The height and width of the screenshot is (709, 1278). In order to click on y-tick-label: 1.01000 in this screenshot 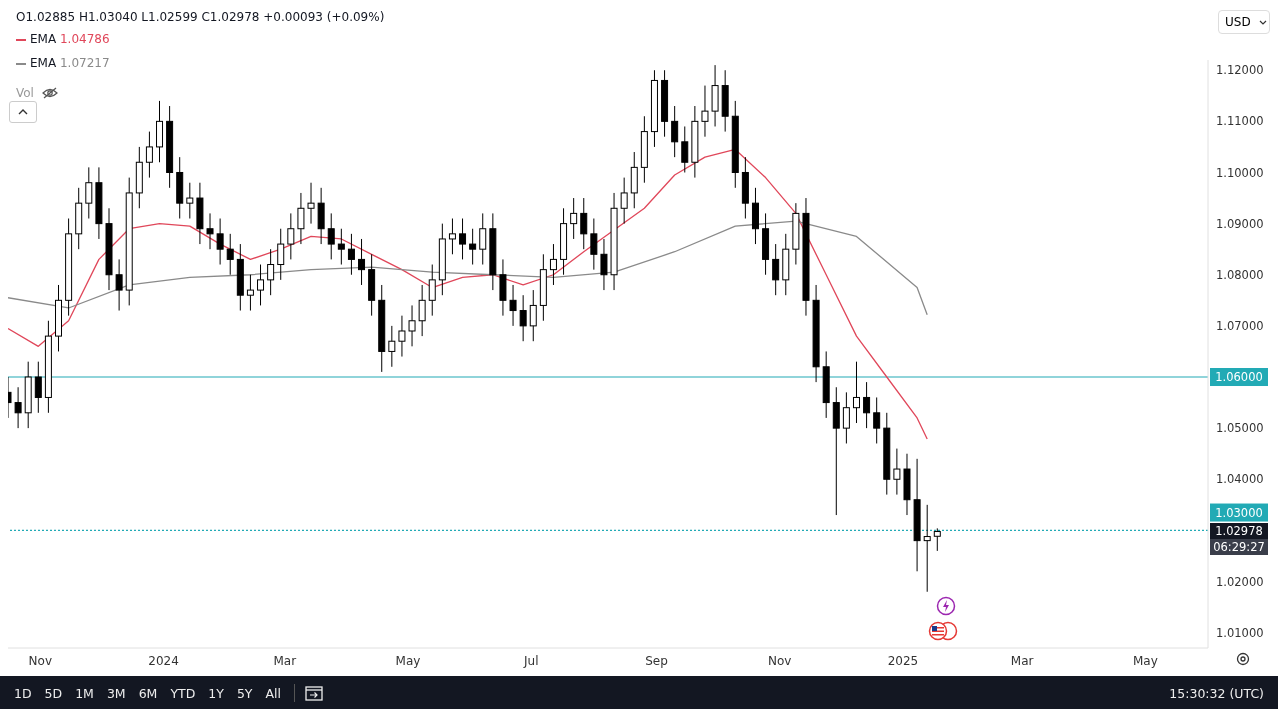, I will do `click(1240, 632)`.